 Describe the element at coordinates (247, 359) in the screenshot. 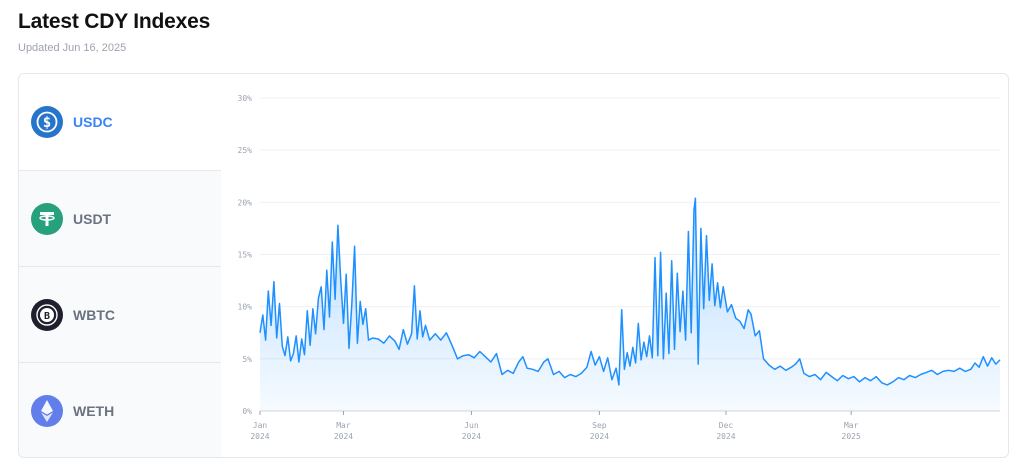

I see `y-tick-label: 5%` at that location.